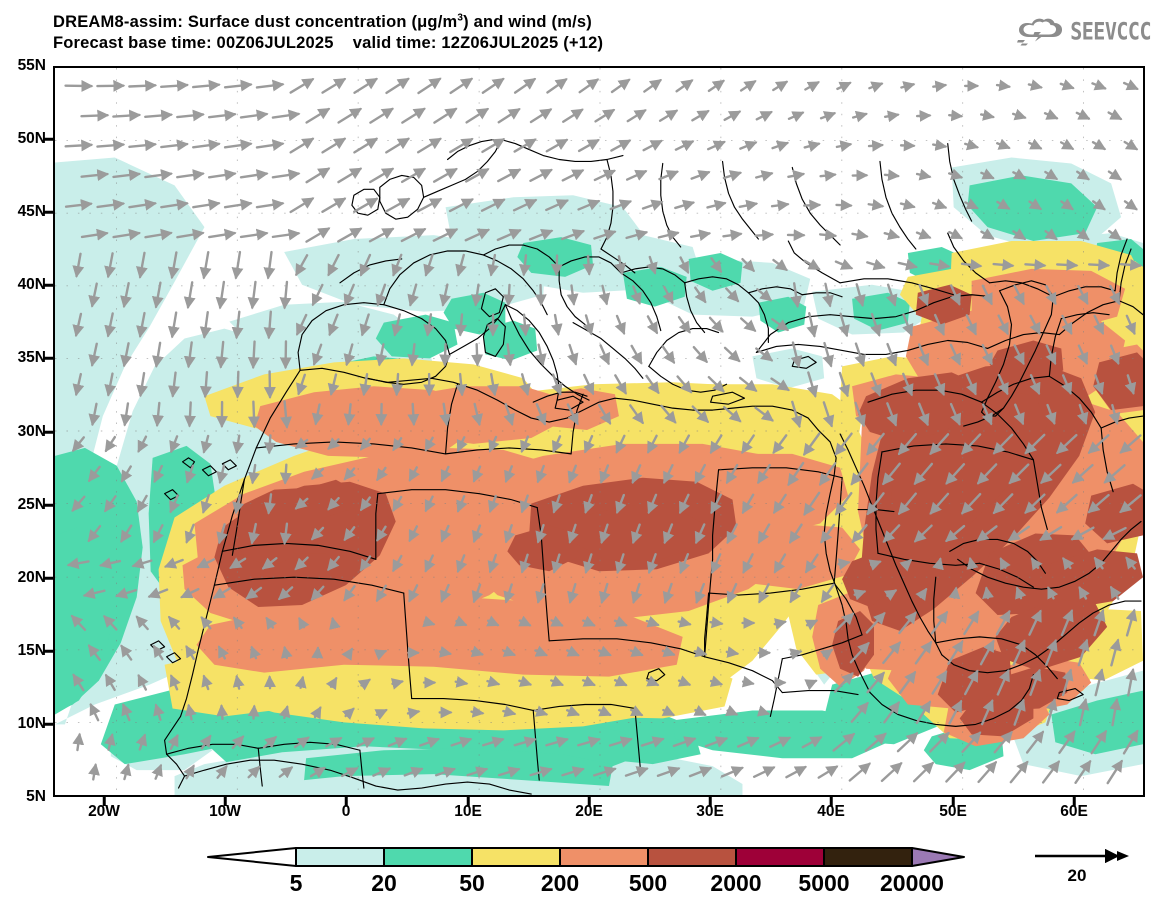  Describe the element at coordinates (1110, 31) in the screenshot. I see `logo-wordmark: SEEVCCC` at that location.